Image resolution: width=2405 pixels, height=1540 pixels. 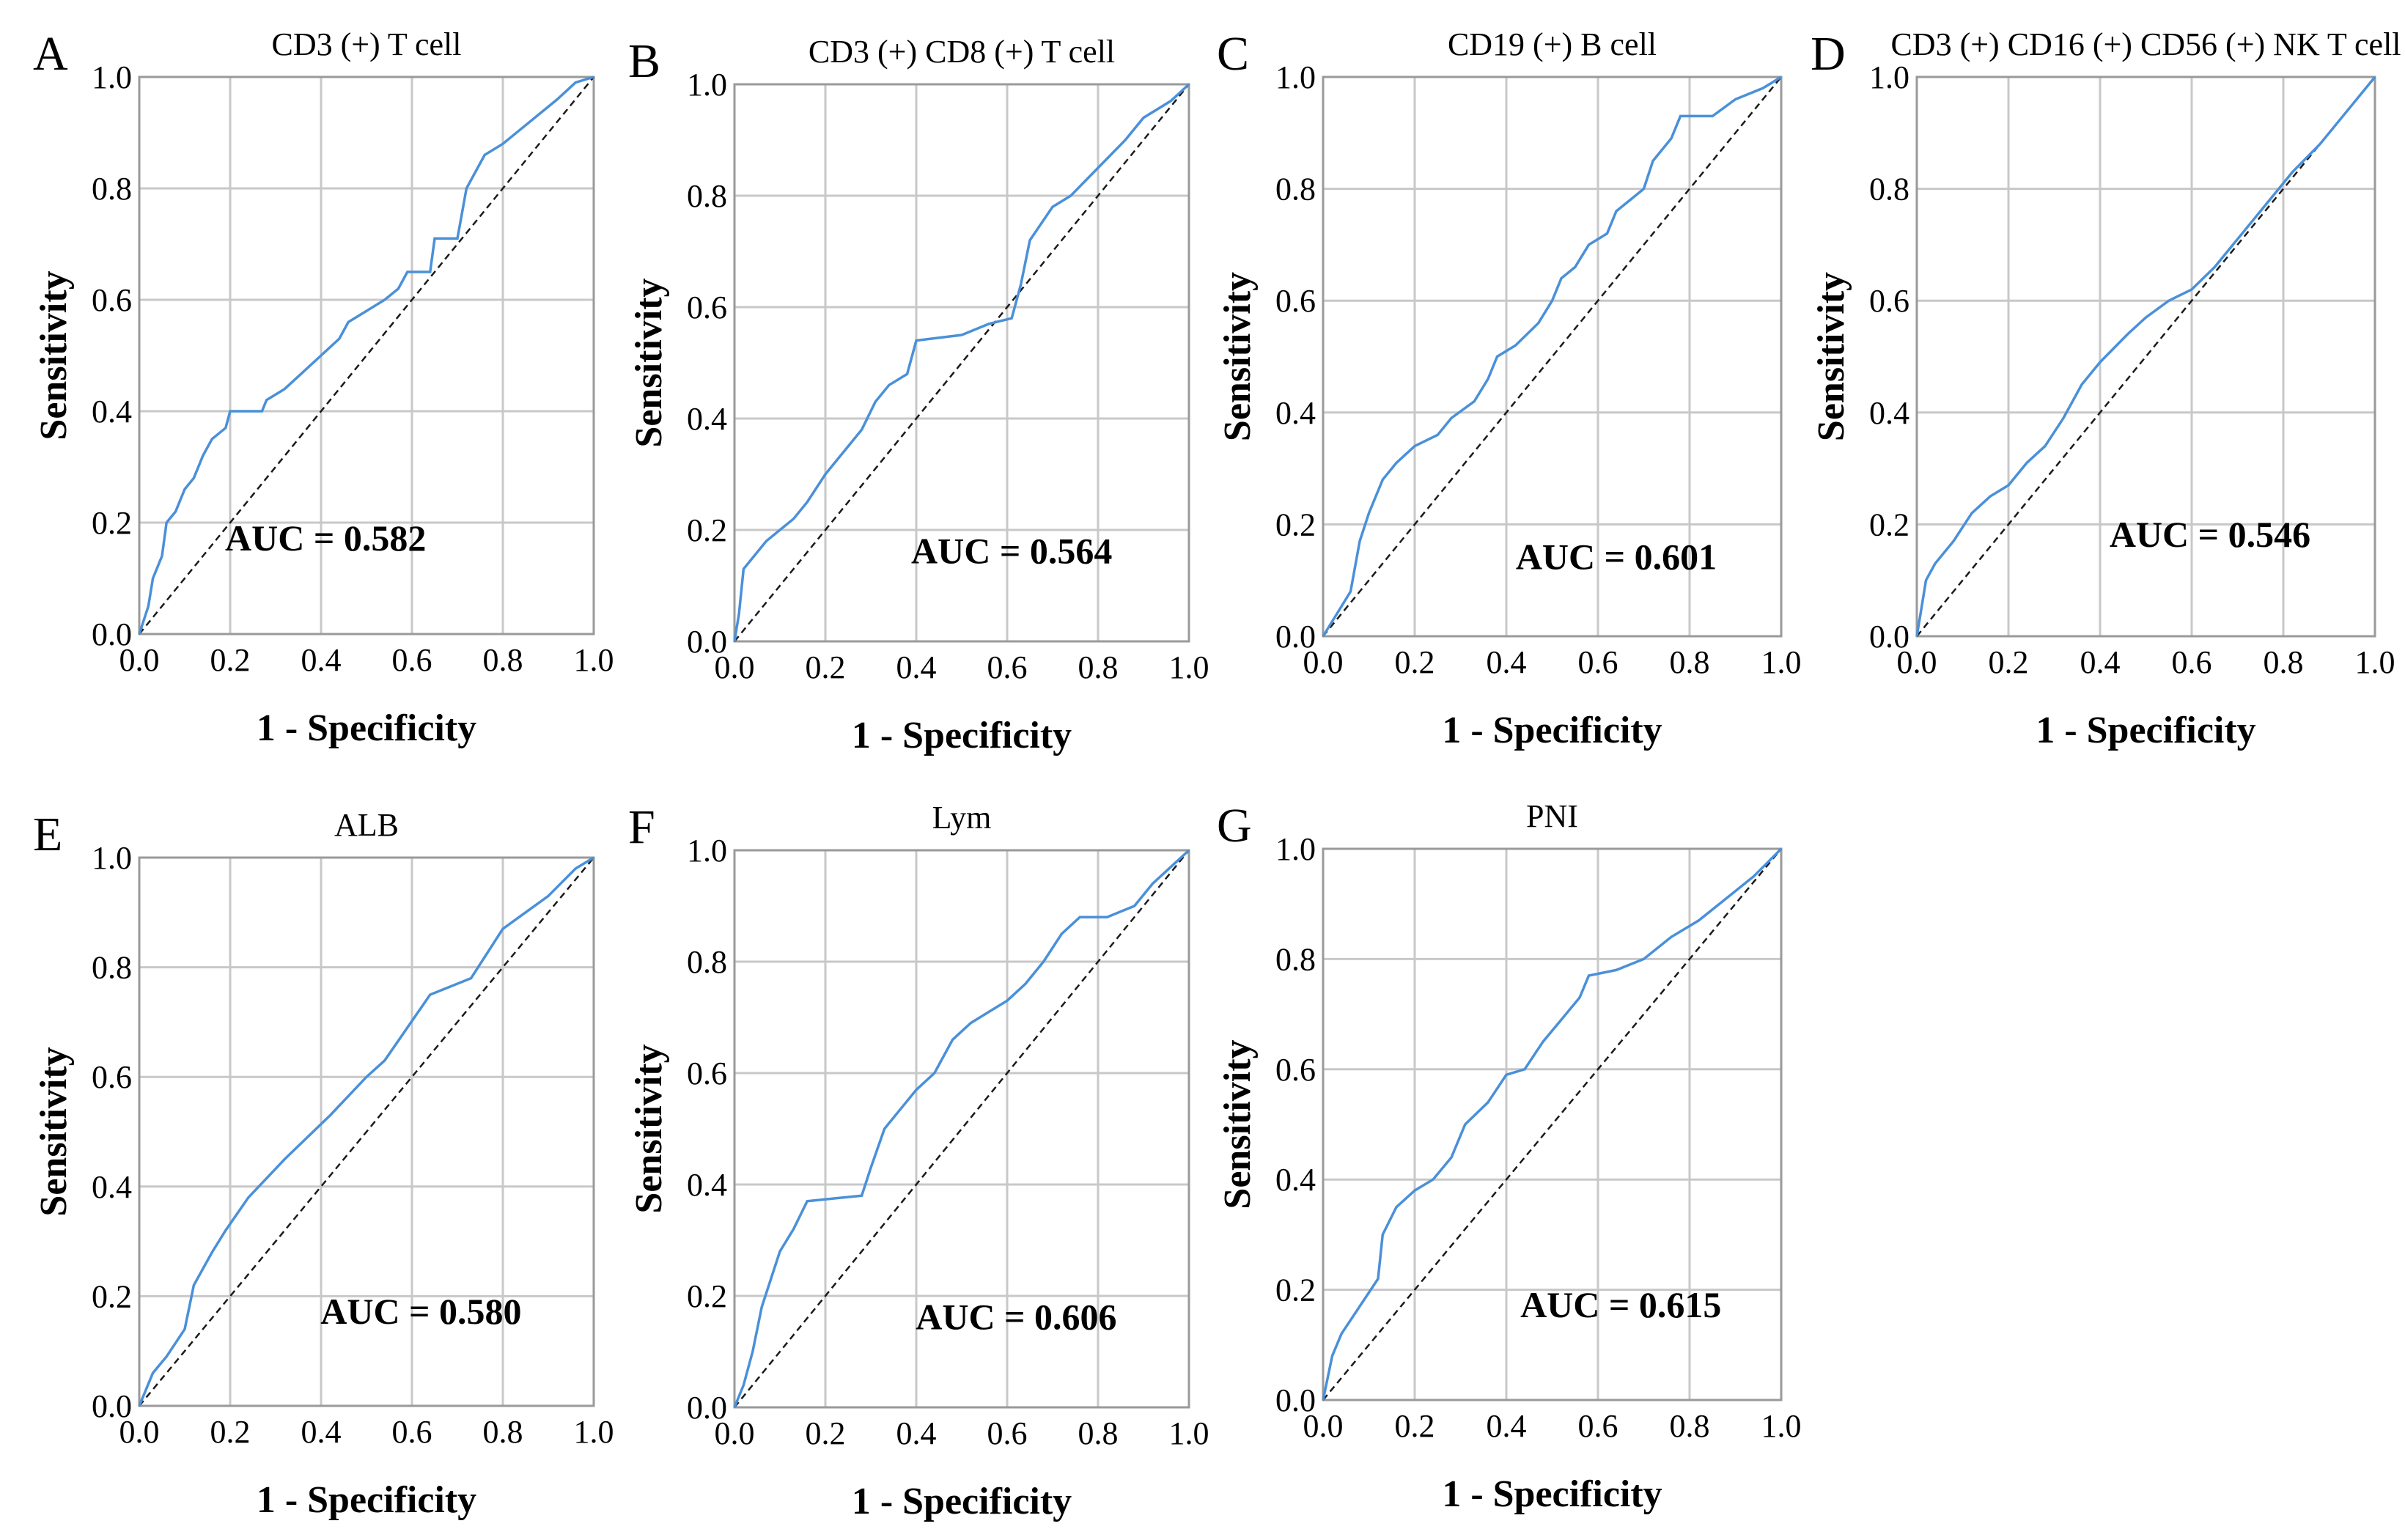 I want to click on panel-letter: G, so click(x=1234, y=825).